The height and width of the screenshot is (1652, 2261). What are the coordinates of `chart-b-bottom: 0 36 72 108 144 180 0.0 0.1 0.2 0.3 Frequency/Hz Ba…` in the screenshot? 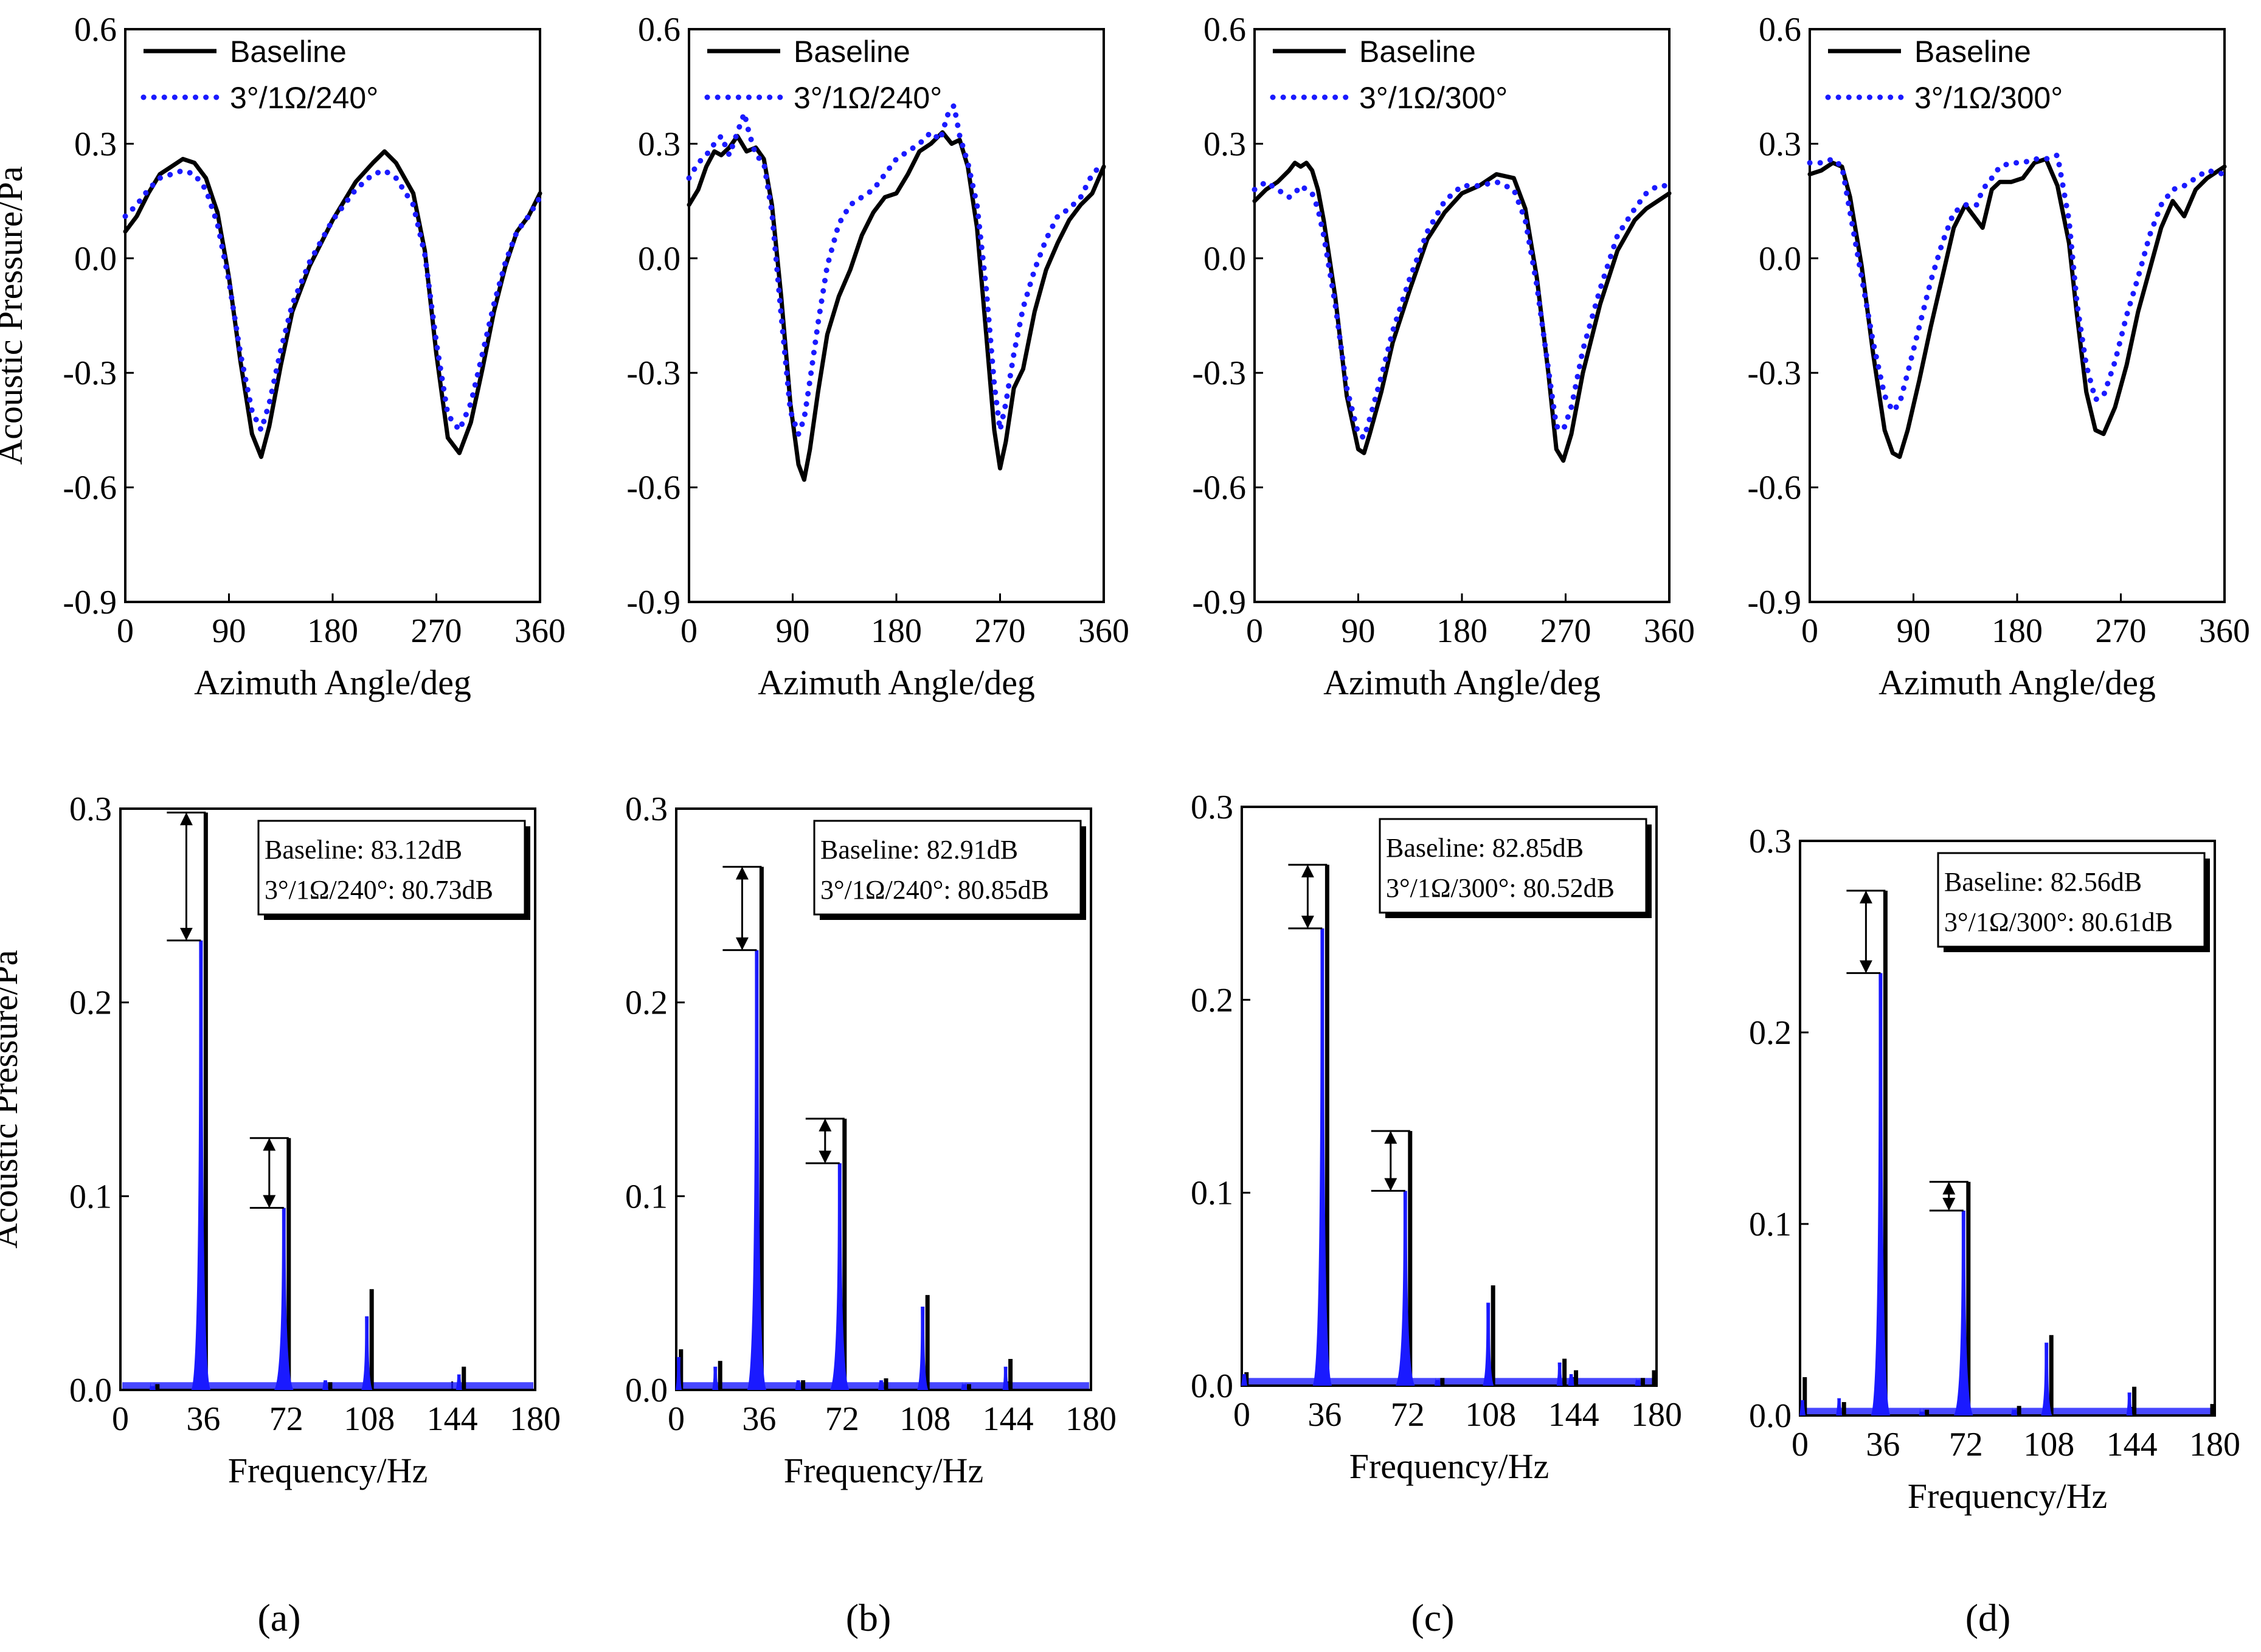 It's located at (871, 1140).